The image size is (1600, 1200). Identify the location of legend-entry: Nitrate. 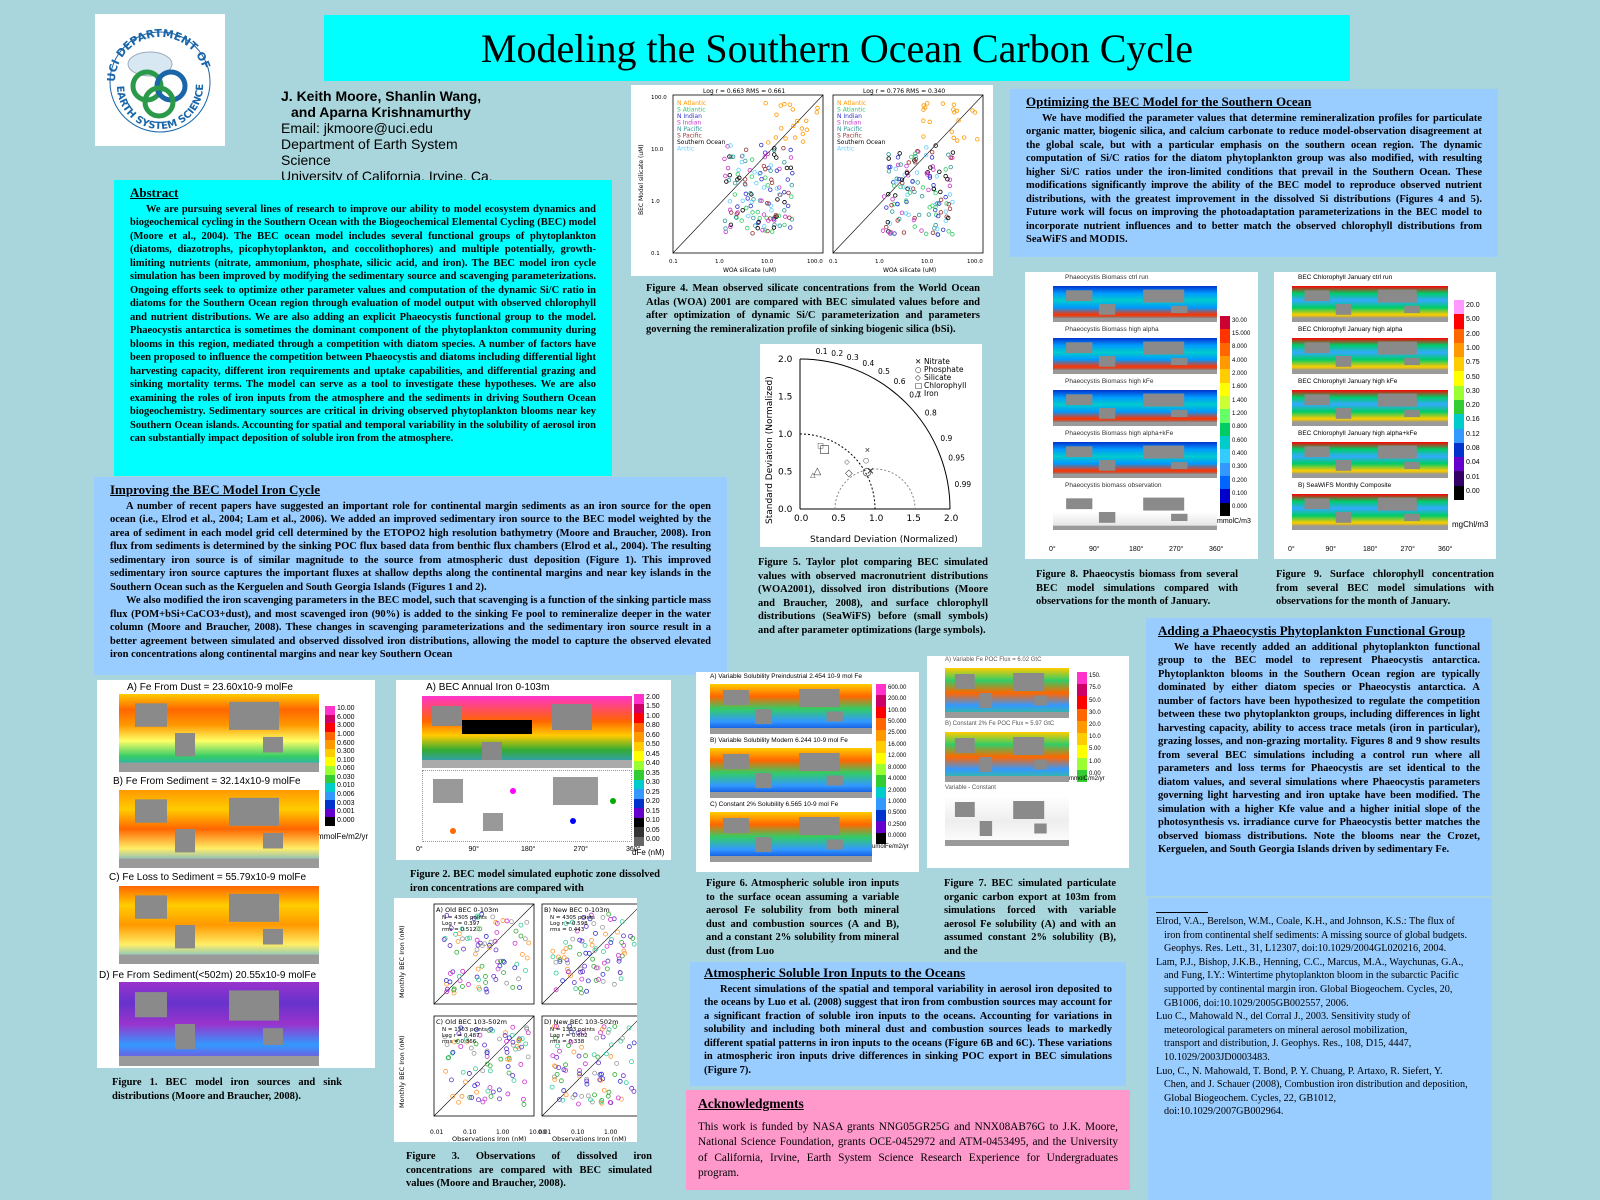
(937, 361).